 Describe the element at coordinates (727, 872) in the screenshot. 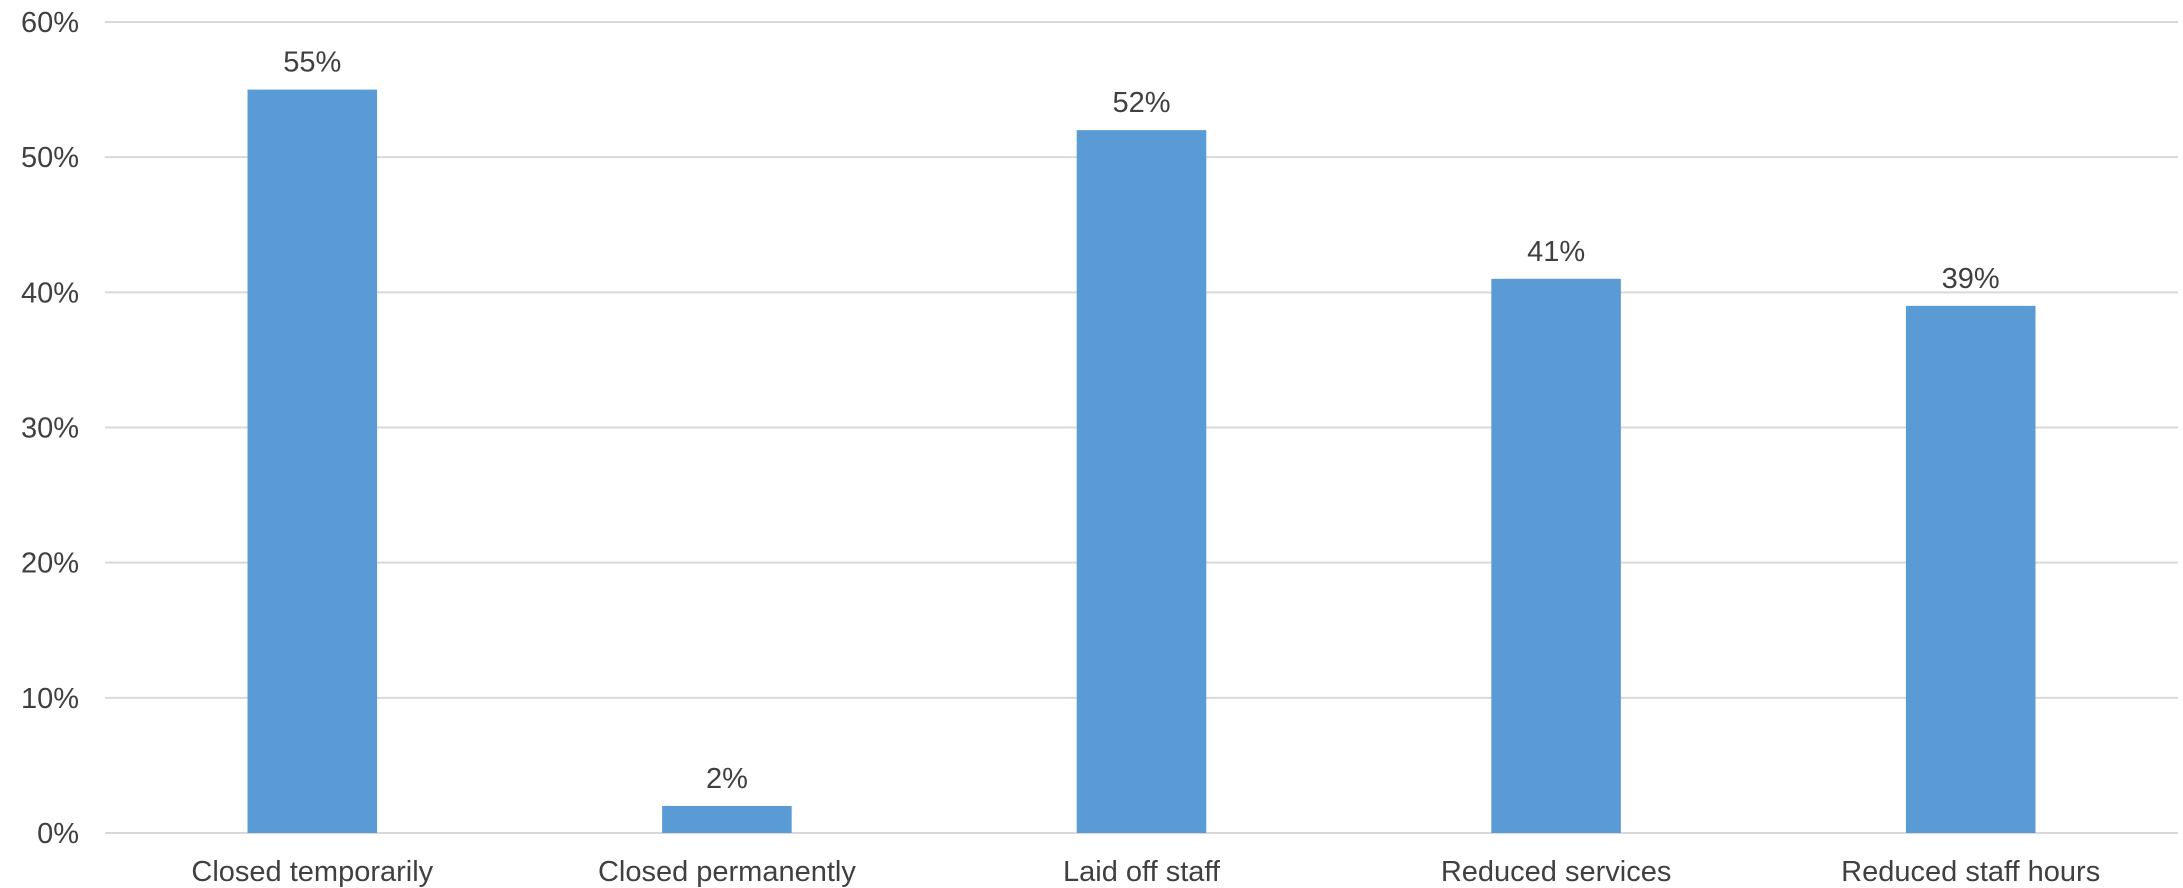

I see `category-label: Closed permanently` at that location.